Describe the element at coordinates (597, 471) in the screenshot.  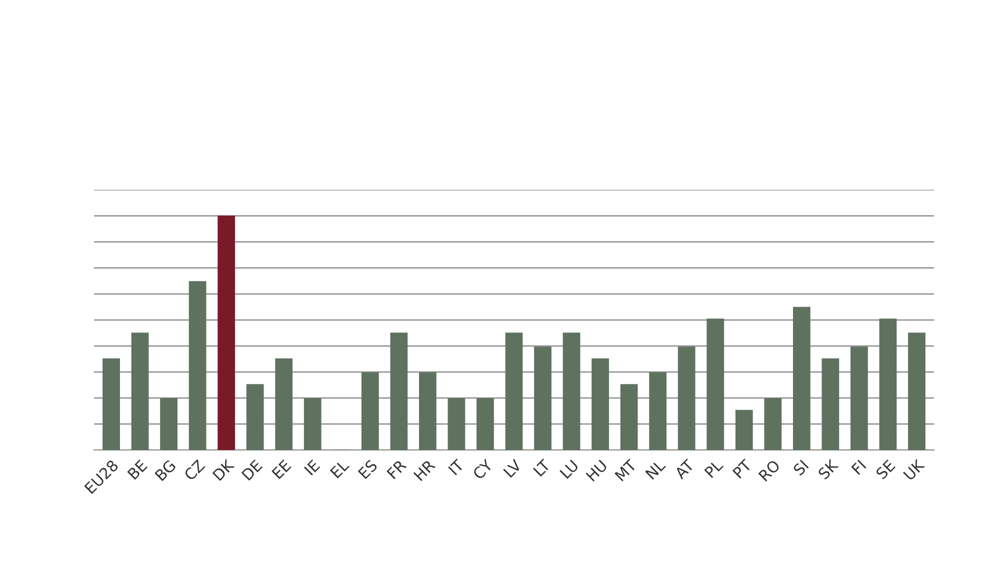
I see `x-tick-label: HU` at that location.